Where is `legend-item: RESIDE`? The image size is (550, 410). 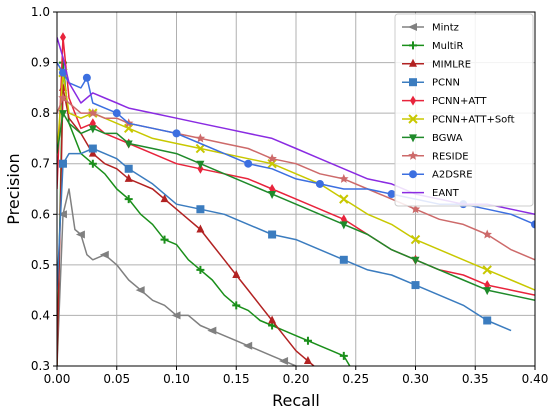
legend-item: RESIDE is located at coordinates (435, 156).